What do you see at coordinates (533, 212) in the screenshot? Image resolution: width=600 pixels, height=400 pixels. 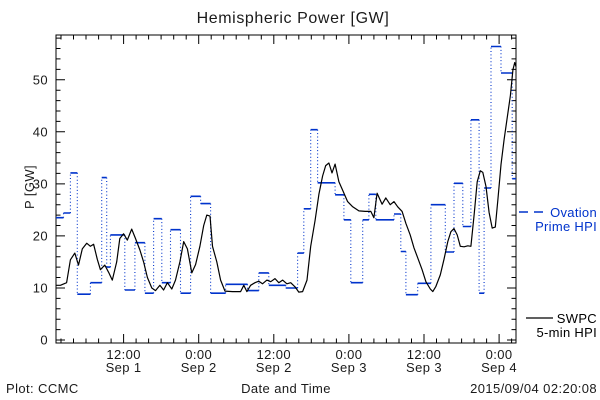 I see `ovation-dashed-line-icon` at bounding box center [533, 212].